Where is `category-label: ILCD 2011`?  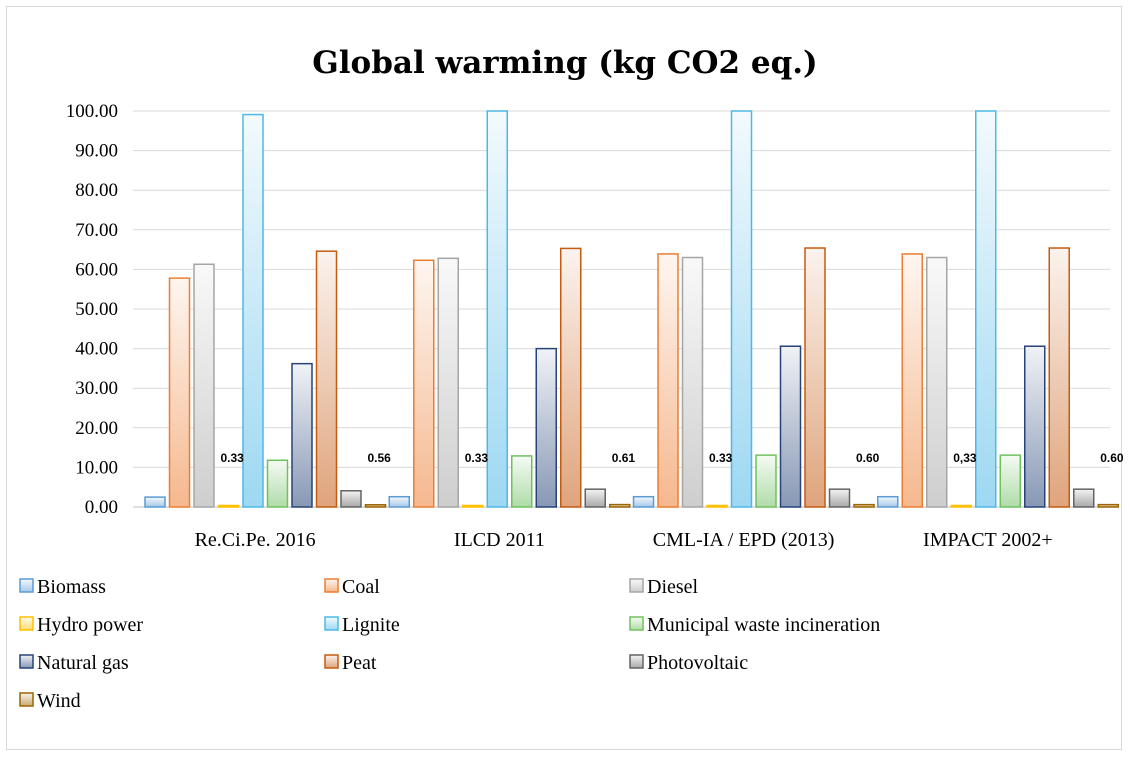
category-label: ILCD 2011 is located at coordinates (499, 540).